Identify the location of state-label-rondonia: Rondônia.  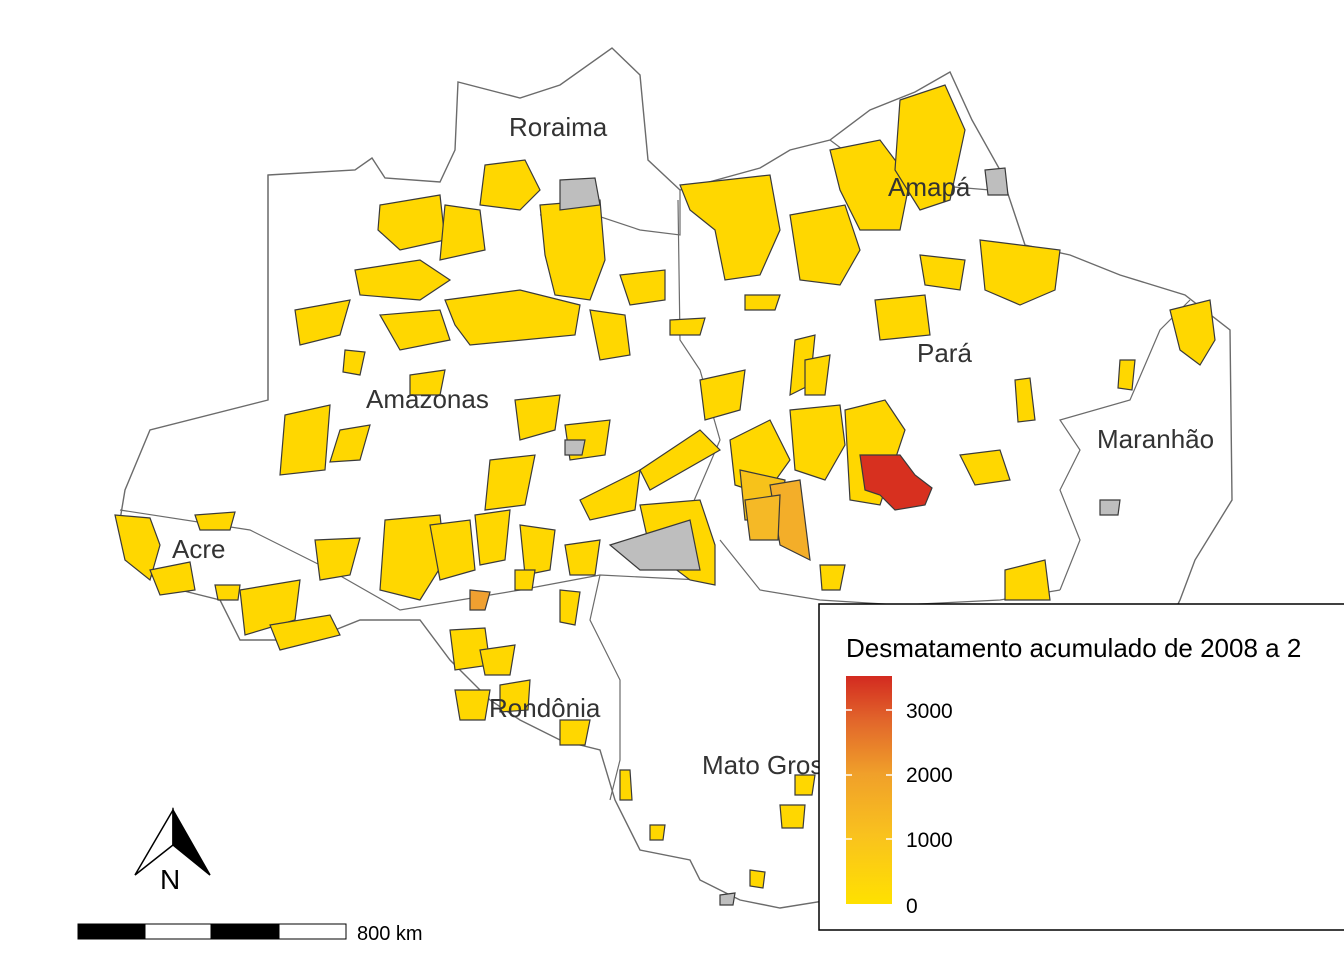
(545, 708).